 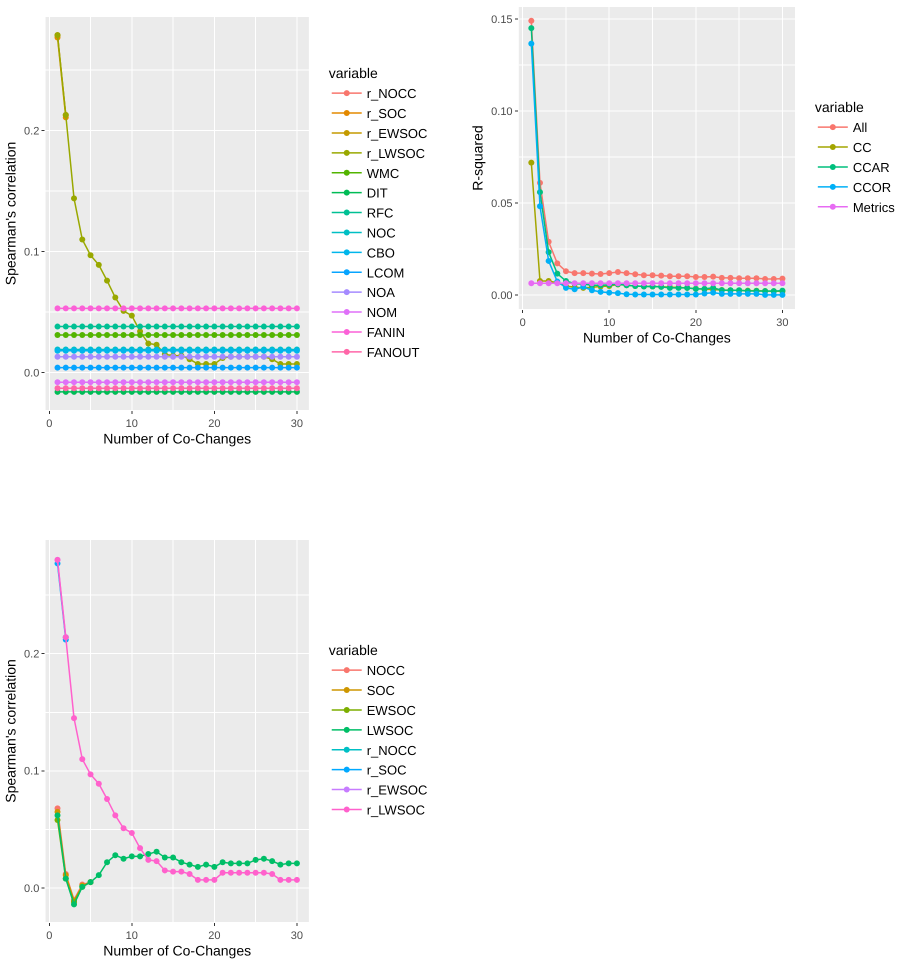 What do you see at coordinates (874, 207) in the screenshot?
I see `legend-label: Metrics` at bounding box center [874, 207].